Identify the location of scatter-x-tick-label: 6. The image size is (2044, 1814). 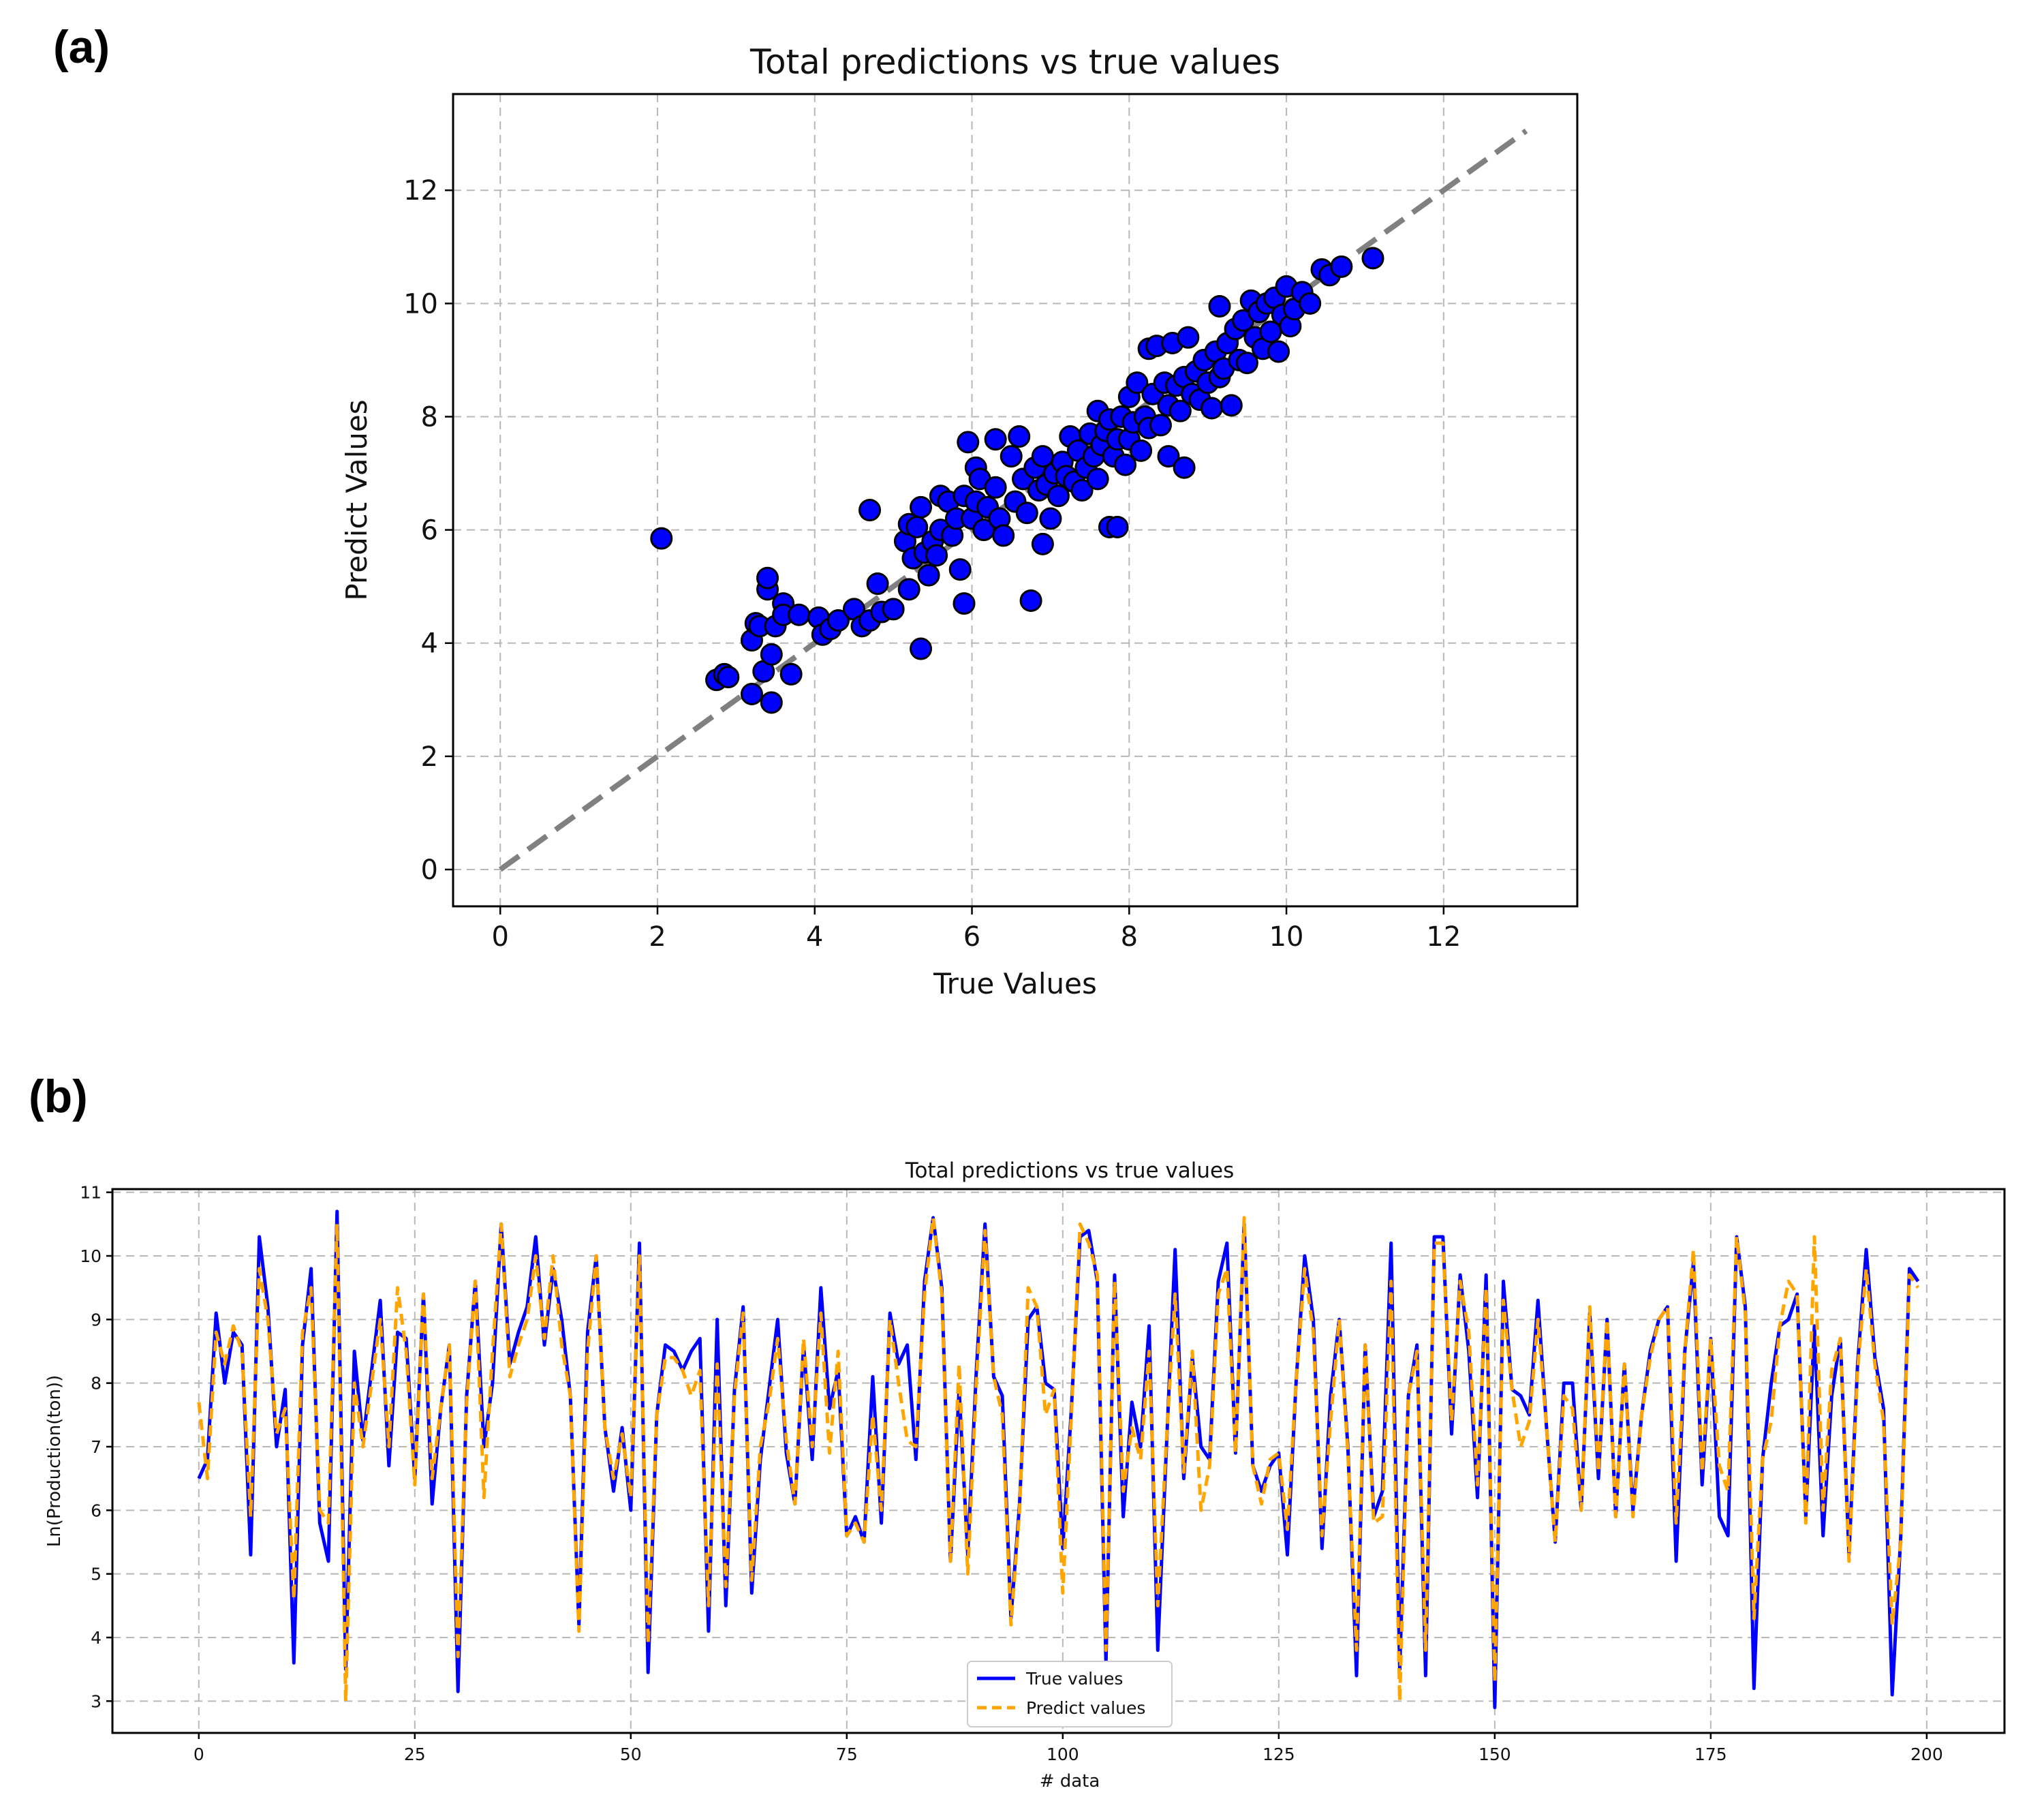
(971, 937).